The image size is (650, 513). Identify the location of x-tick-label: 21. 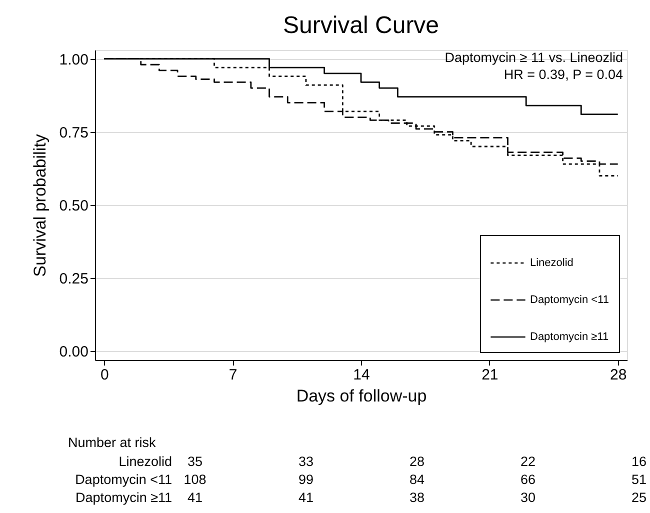
(490, 375).